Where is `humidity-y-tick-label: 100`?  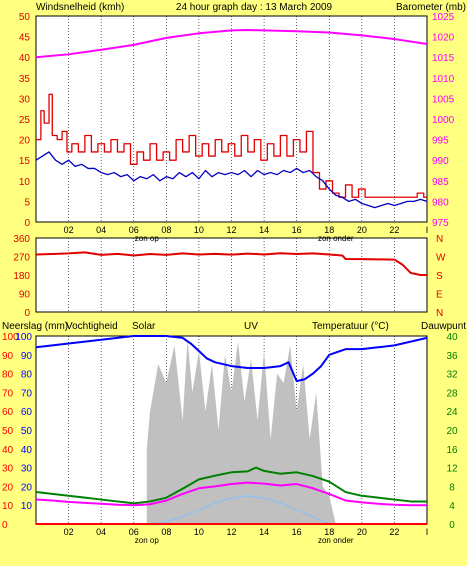 humidity-y-tick-label: 100 is located at coordinates (23, 337).